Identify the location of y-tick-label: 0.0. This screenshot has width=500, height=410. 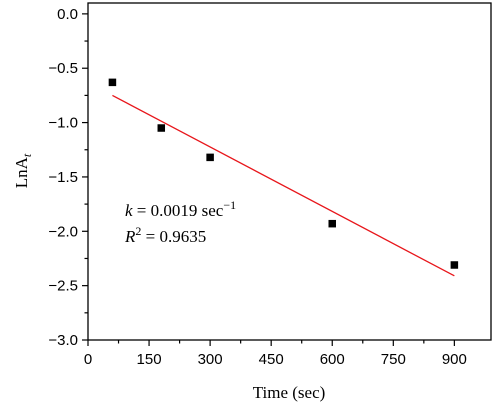
(67, 14).